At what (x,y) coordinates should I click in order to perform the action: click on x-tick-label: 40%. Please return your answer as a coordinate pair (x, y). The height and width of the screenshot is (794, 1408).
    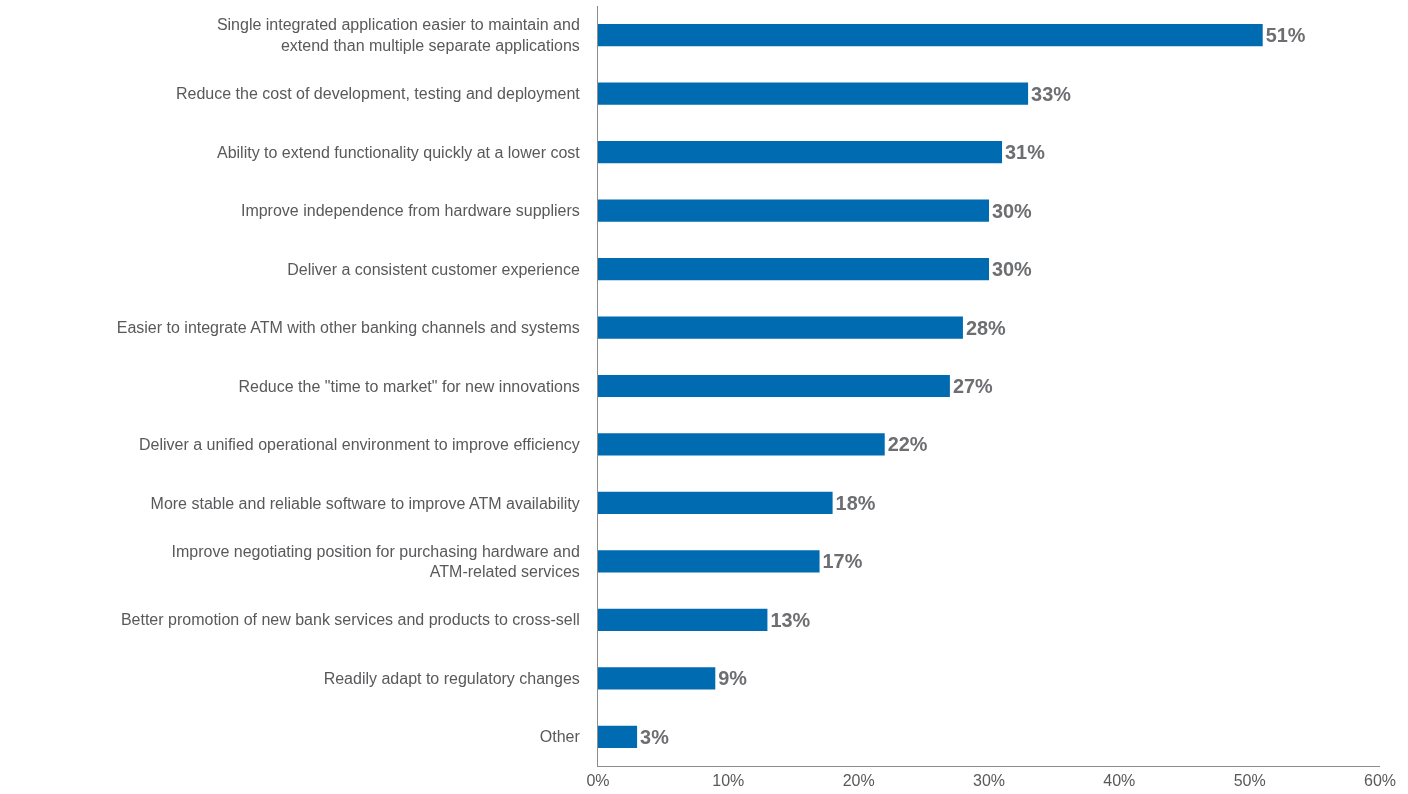
    Looking at the image, I should click on (1119, 781).